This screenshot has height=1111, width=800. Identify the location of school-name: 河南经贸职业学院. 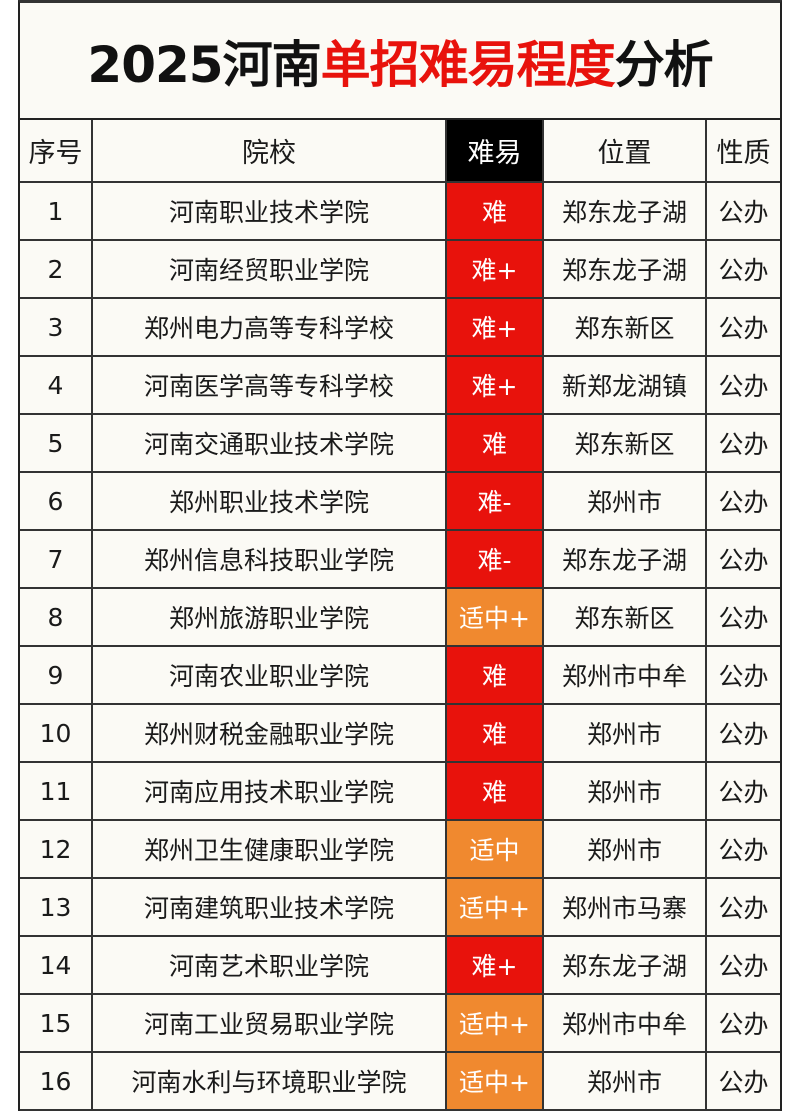
(270, 269).